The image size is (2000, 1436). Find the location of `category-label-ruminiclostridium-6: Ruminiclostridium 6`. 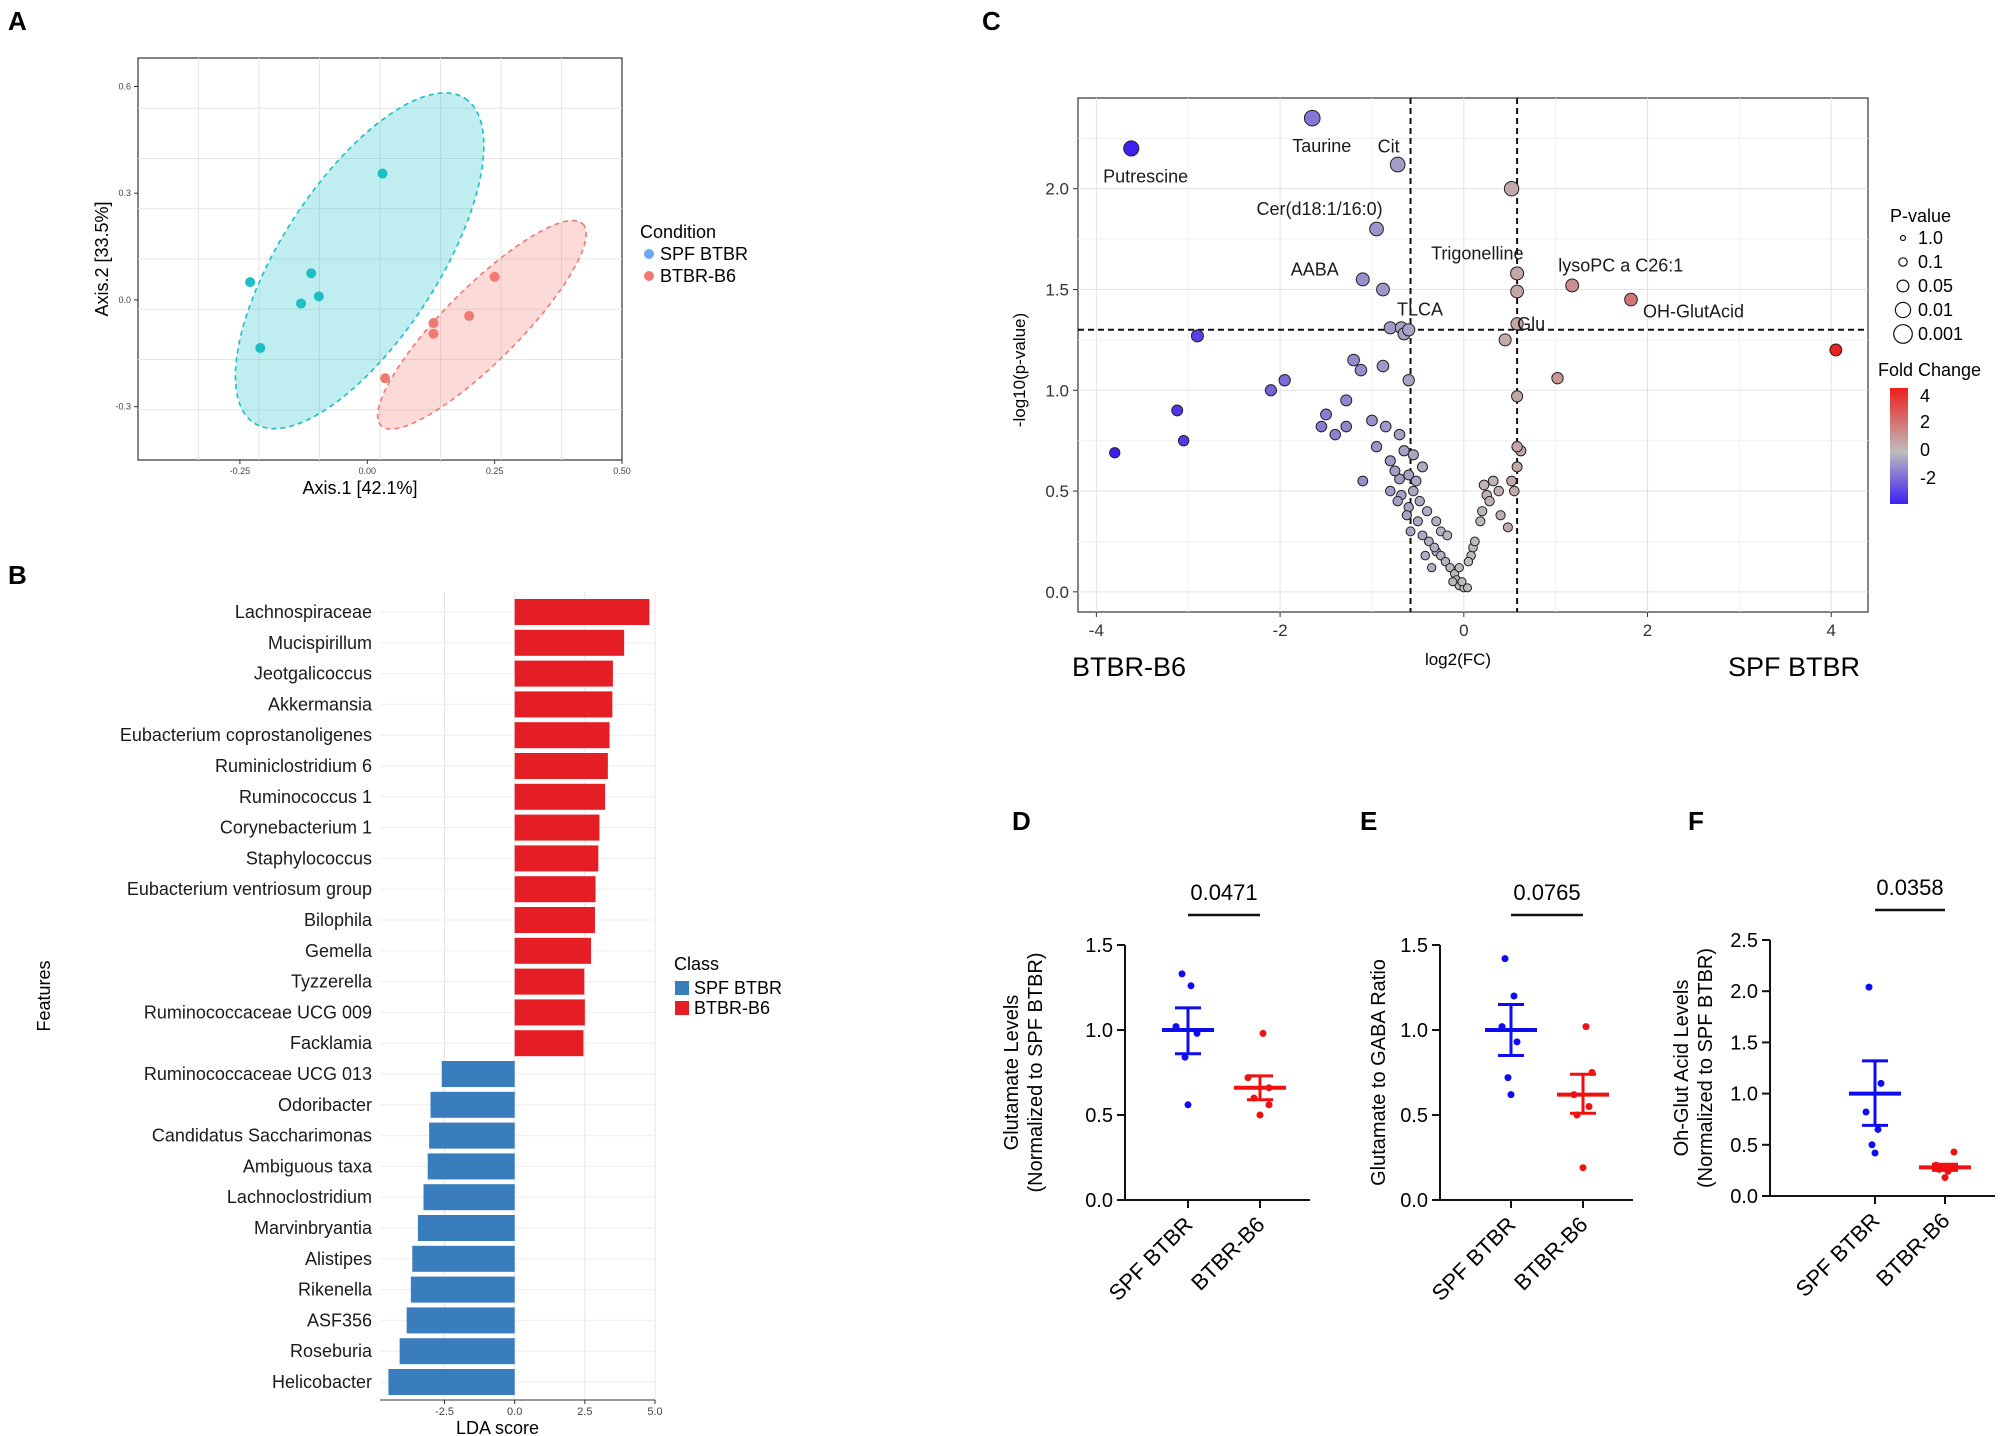

category-label-ruminiclostridium-6: Ruminiclostridium 6 is located at coordinates (293, 766).